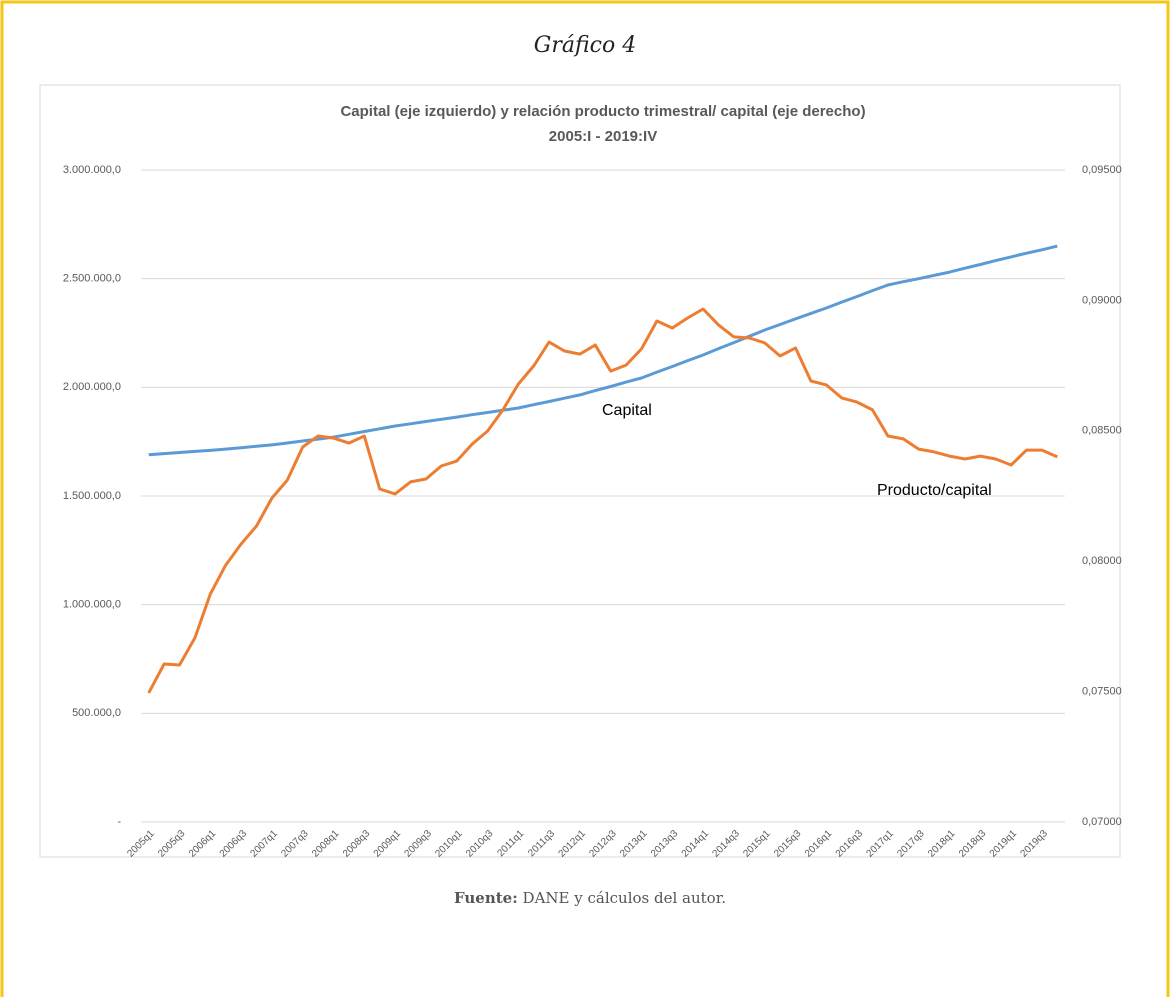  I want to click on source: Fuente: DANE y cálculos del autor., so click(590, 898).